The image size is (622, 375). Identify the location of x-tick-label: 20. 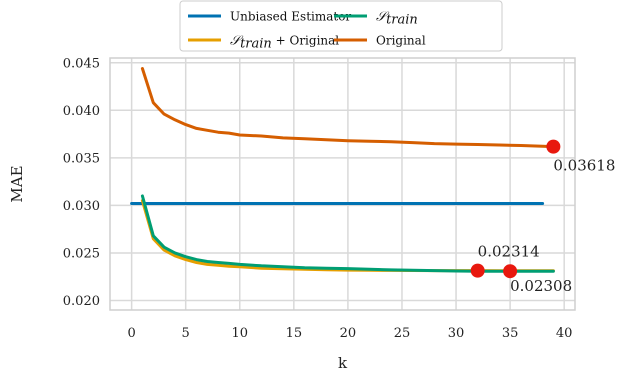
(348, 333).